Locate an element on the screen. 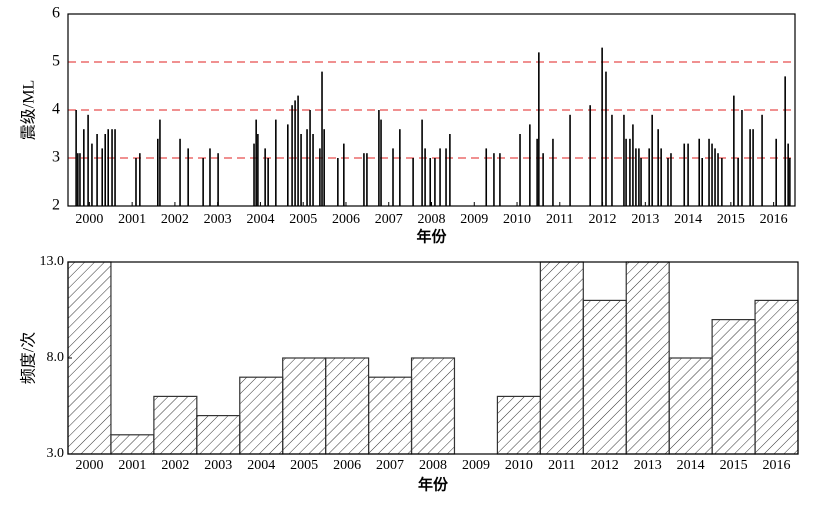  y-axis-title: 震级/ML is located at coordinates (29, 110).